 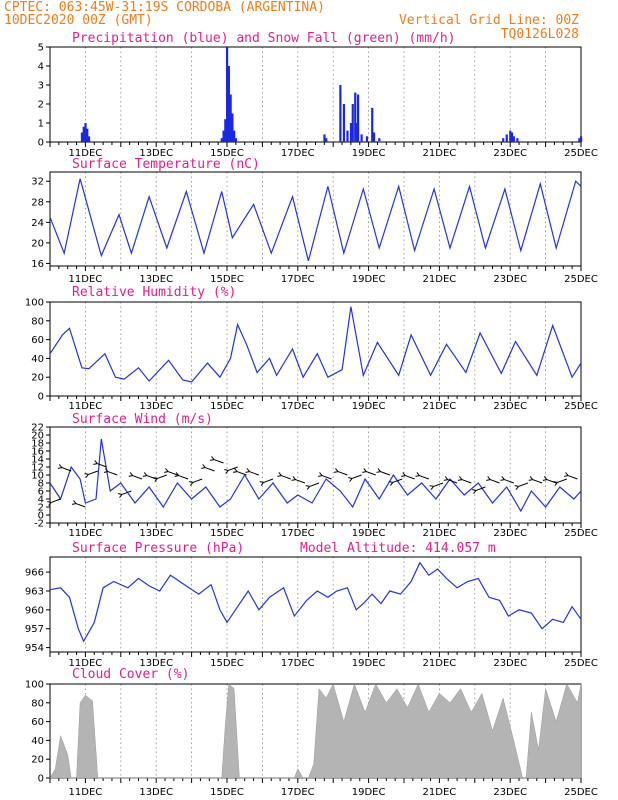 I want to click on y-tick-label: 966, so click(x=34, y=573).